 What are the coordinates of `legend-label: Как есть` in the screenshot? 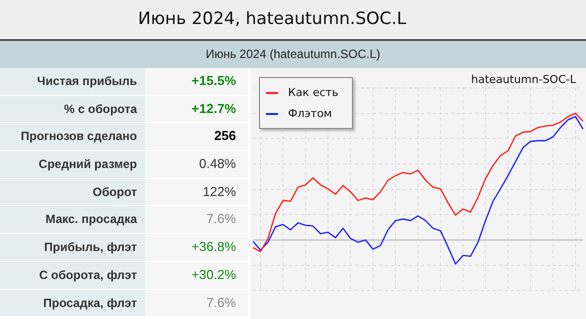 It's located at (313, 93).